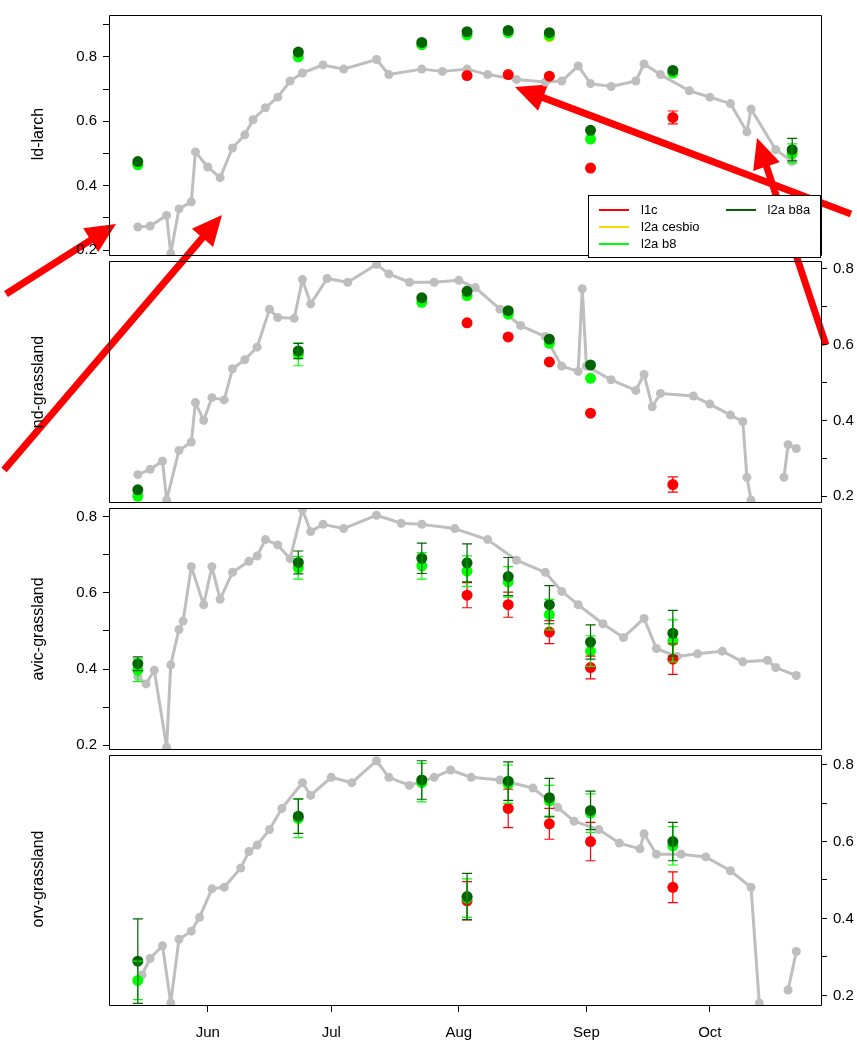 The image size is (857, 1058). Describe the element at coordinates (38, 878) in the screenshot. I see `y-axis-title: orv-grassland` at that location.